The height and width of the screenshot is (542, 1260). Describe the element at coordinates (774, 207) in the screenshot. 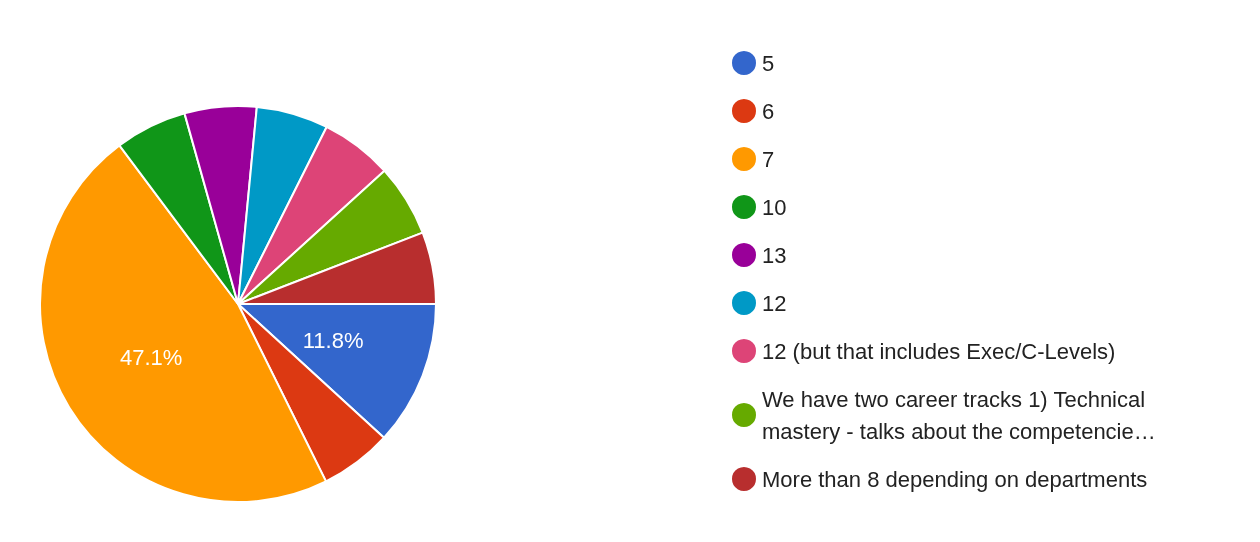

I see `legend-label: 10` at that location.